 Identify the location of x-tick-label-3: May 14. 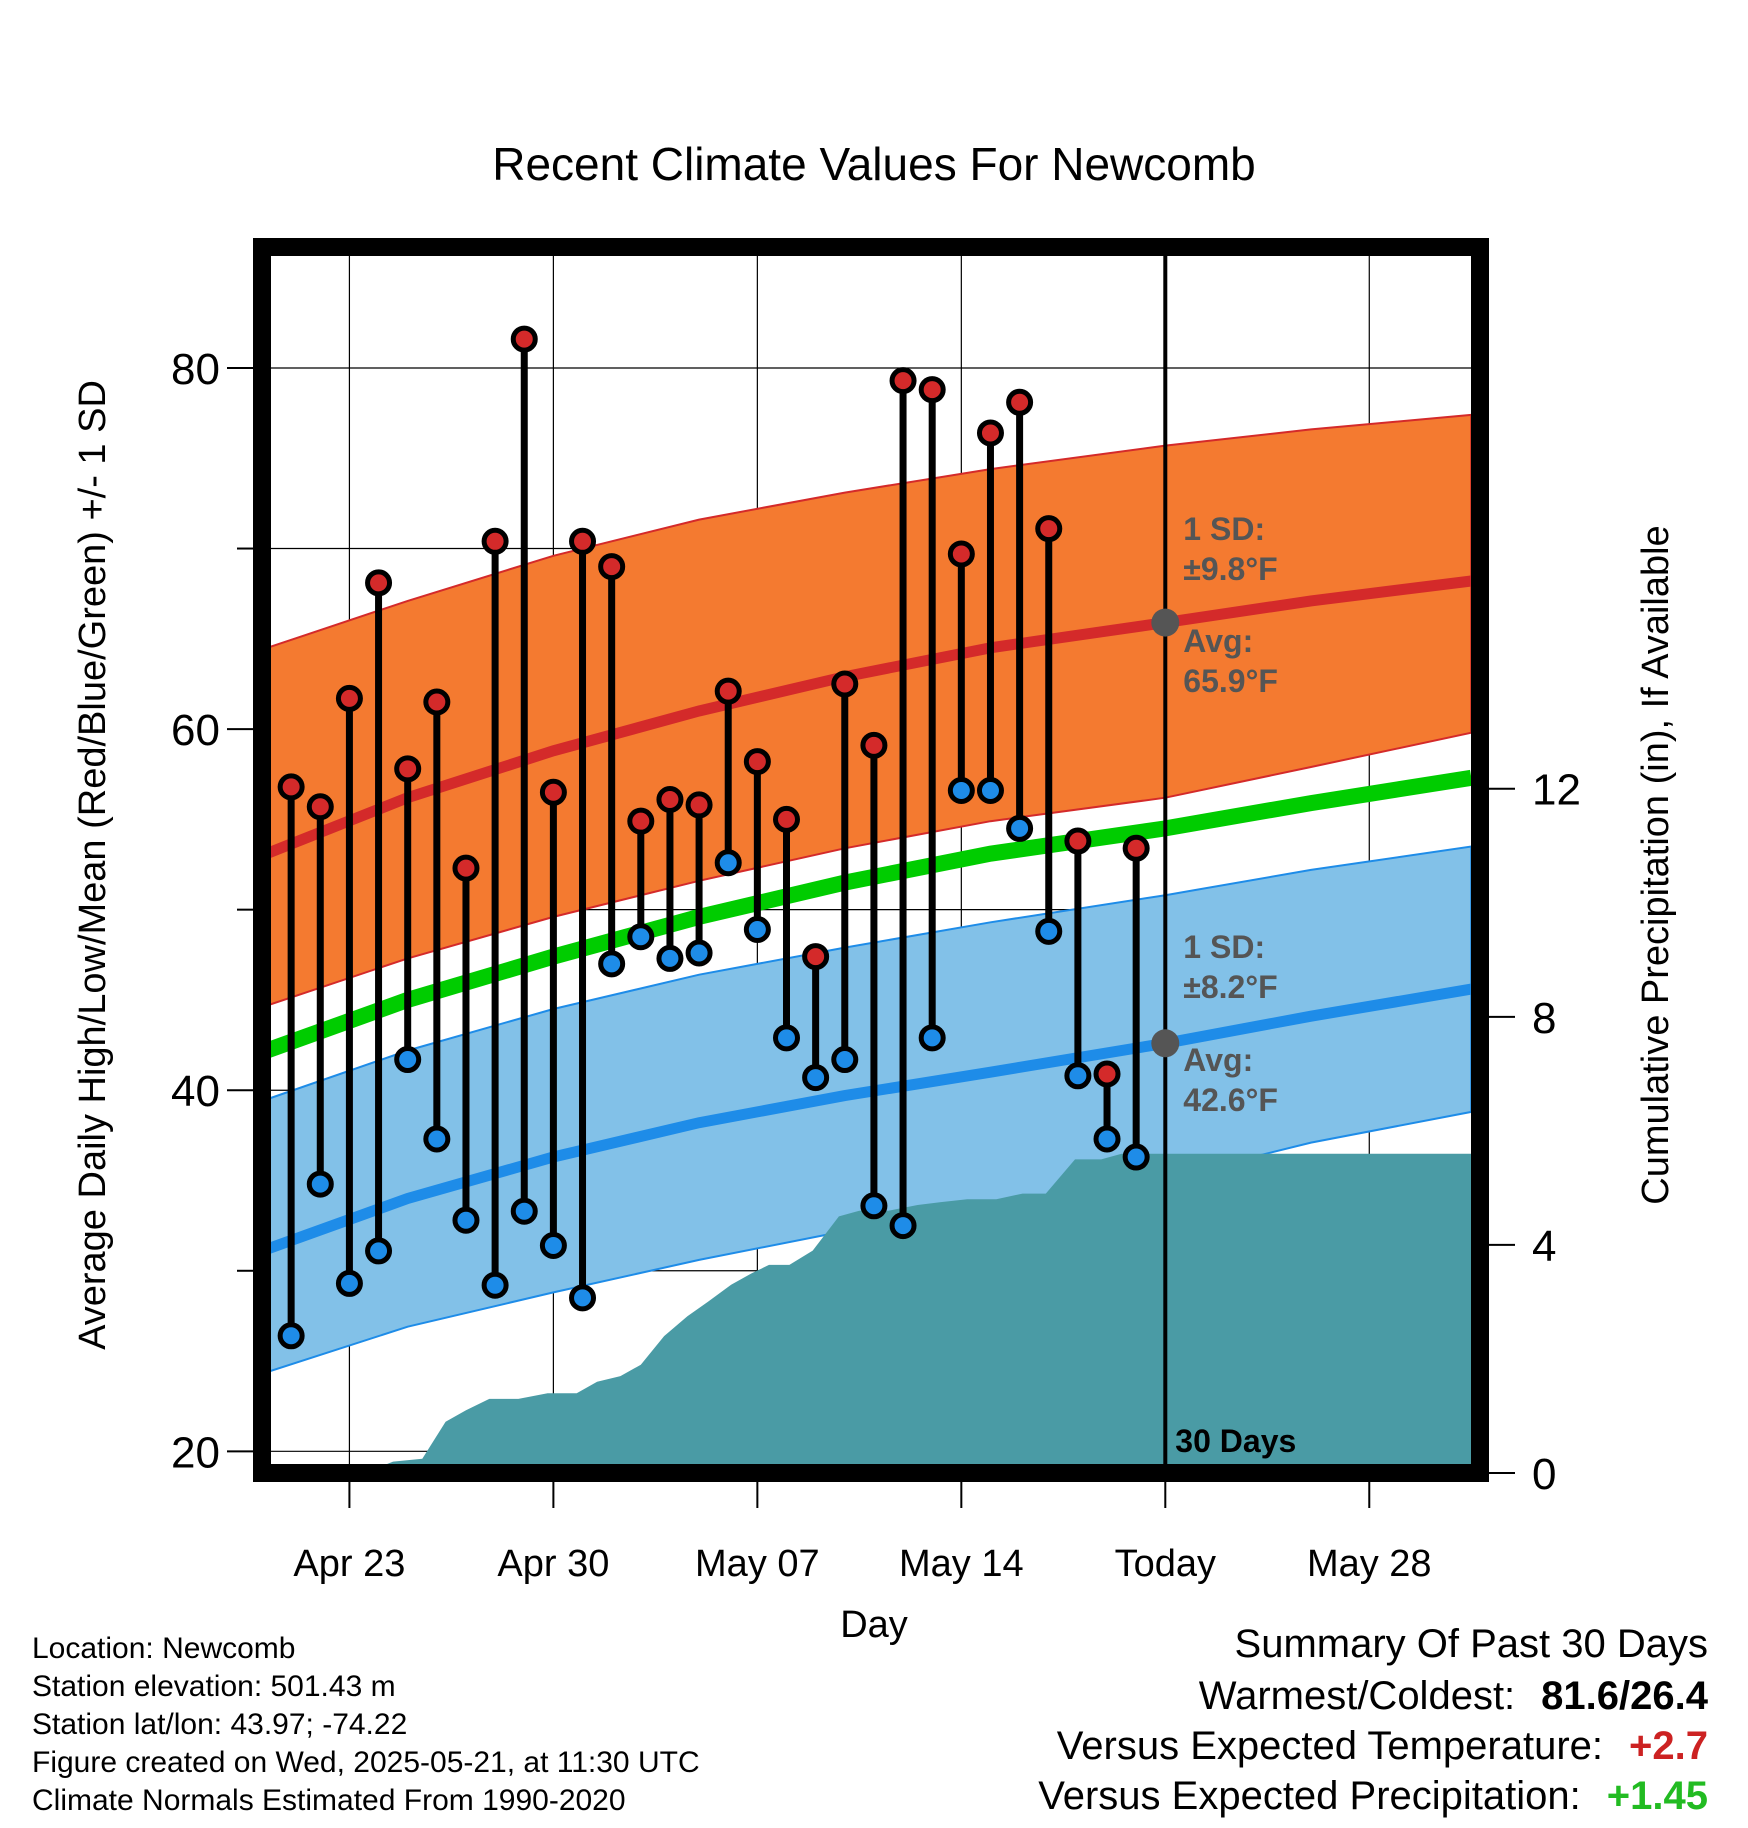
(961, 1564).